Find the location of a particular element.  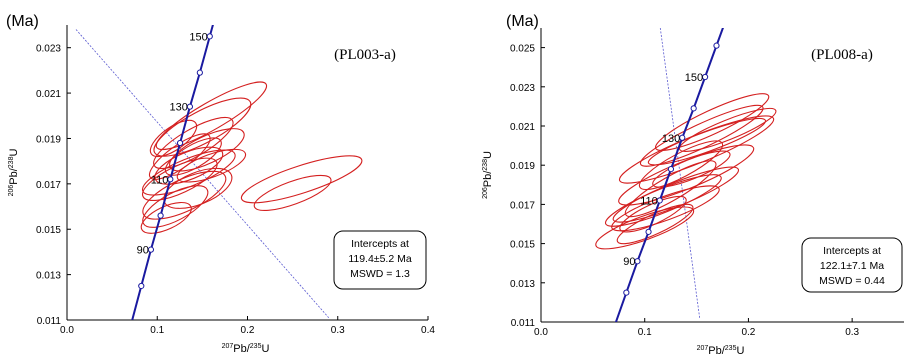

mswd-value: MSWD = 1.3 is located at coordinates (380, 274).